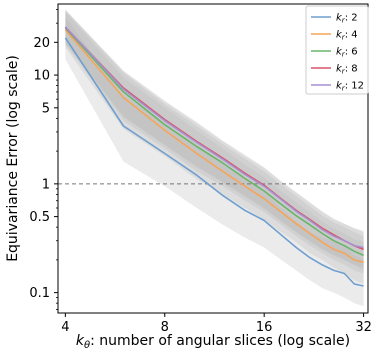 The height and width of the screenshot is (350, 372). What do you see at coordinates (264, 327) in the screenshot?
I see `x-tick-label: 16` at bounding box center [264, 327].